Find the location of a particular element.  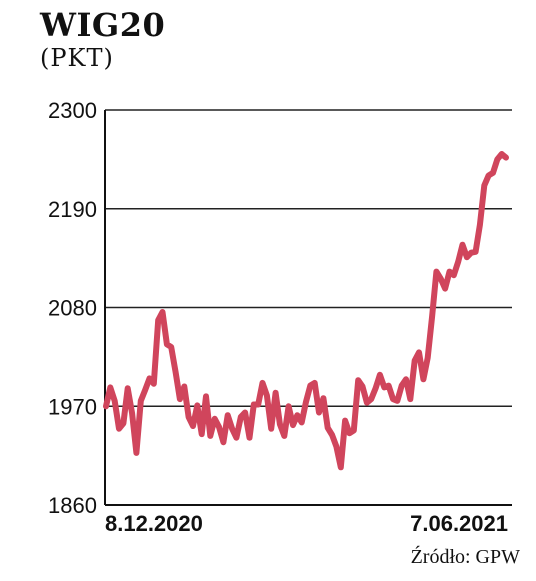

x-tick-label: 7.06.2021 is located at coordinates (459, 523).